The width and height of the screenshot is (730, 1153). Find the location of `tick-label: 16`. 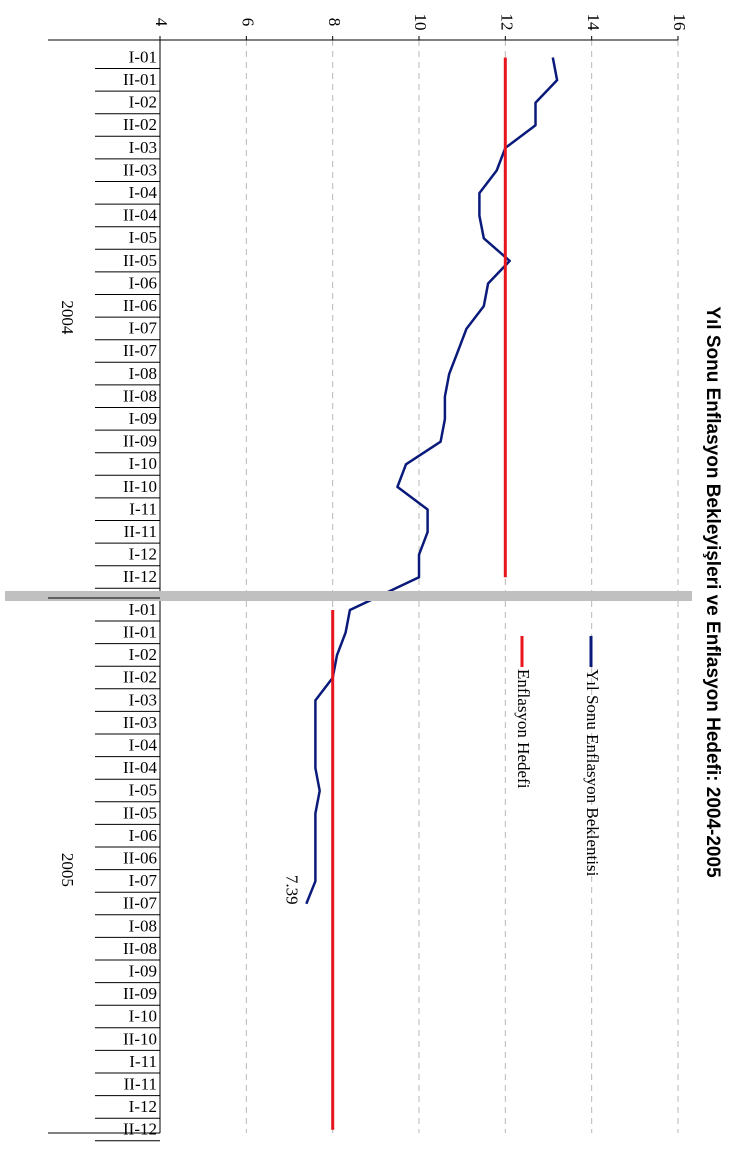

tick-label: 16 is located at coordinates (679, 22).